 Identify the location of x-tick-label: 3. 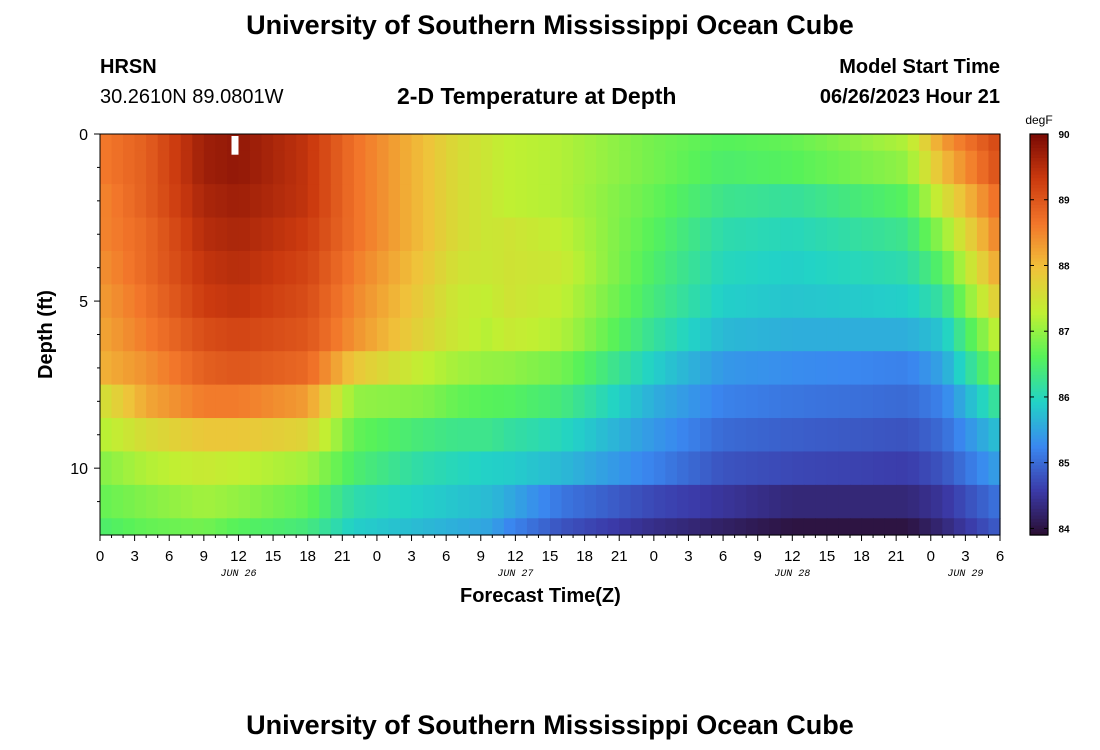
(965, 556).